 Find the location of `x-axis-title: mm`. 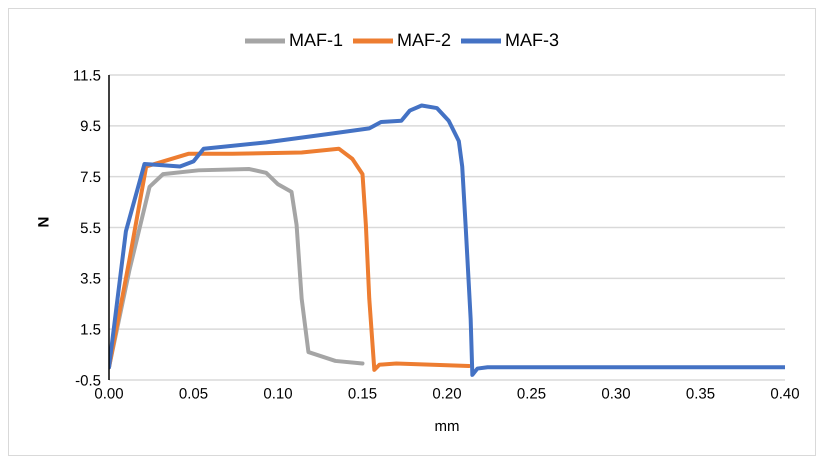

x-axis-title: mm is located at coordinates (447, 426).